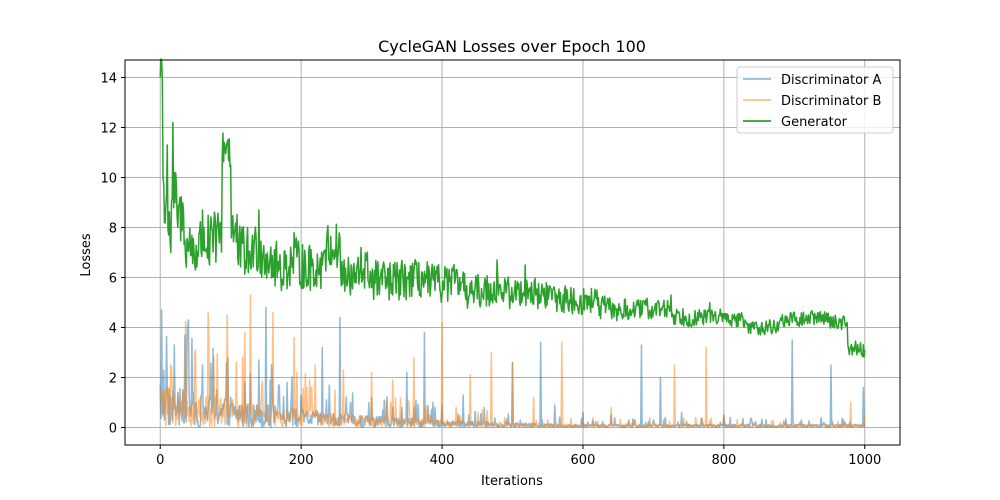 This screenshot has width=1000, height=500. I want to click on y-tick-label: 6, so click(113, 279).